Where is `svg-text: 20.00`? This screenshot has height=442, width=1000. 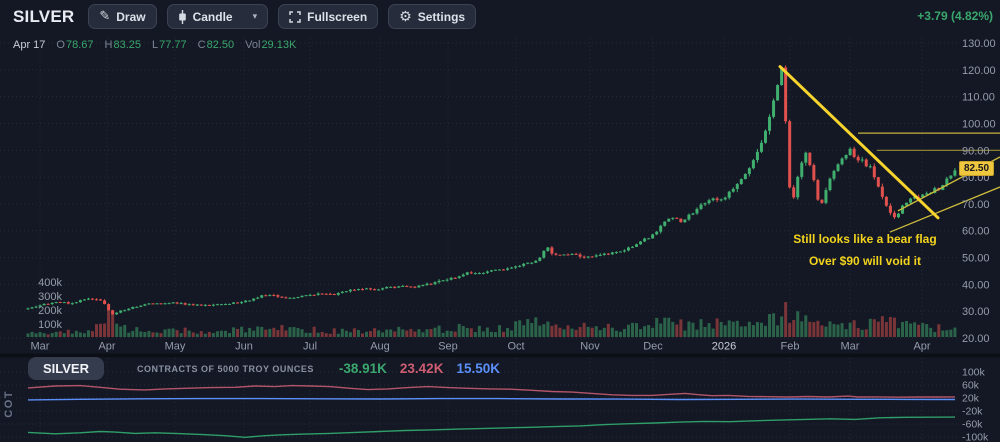
svg-text: 20.00 is located at coordinates (976, 339).